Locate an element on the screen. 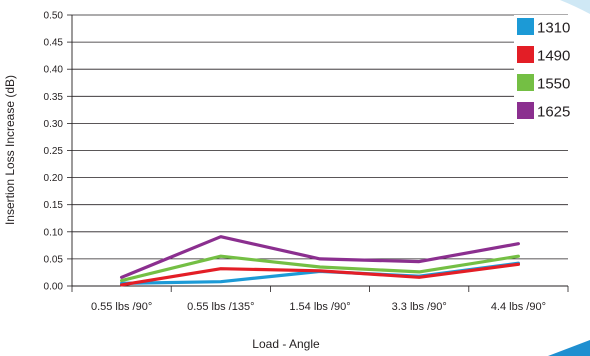 The image size is (590, 356). x-tick-label: 0.55 lbs /135° is located at coordinates (220, 307).